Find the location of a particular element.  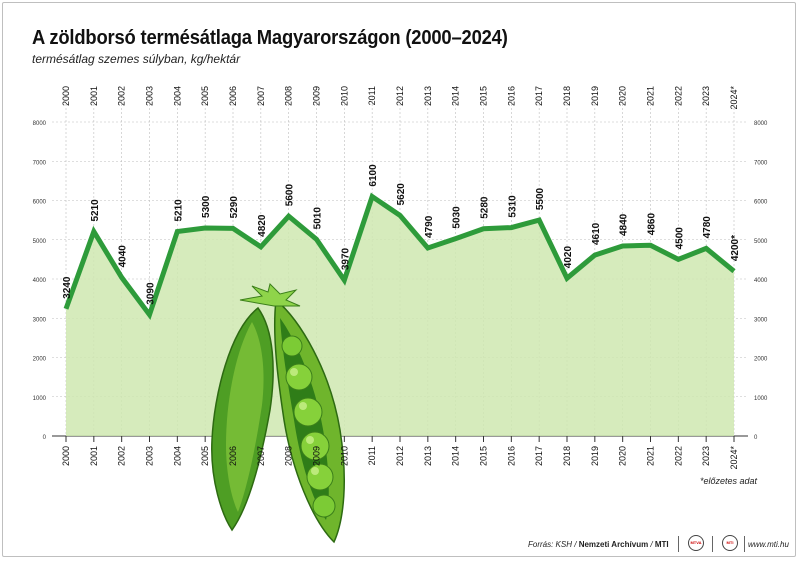

source-credit: Forrás: KSH / Nemzeti Archívum / MTI is located at coordinates (598, 544).